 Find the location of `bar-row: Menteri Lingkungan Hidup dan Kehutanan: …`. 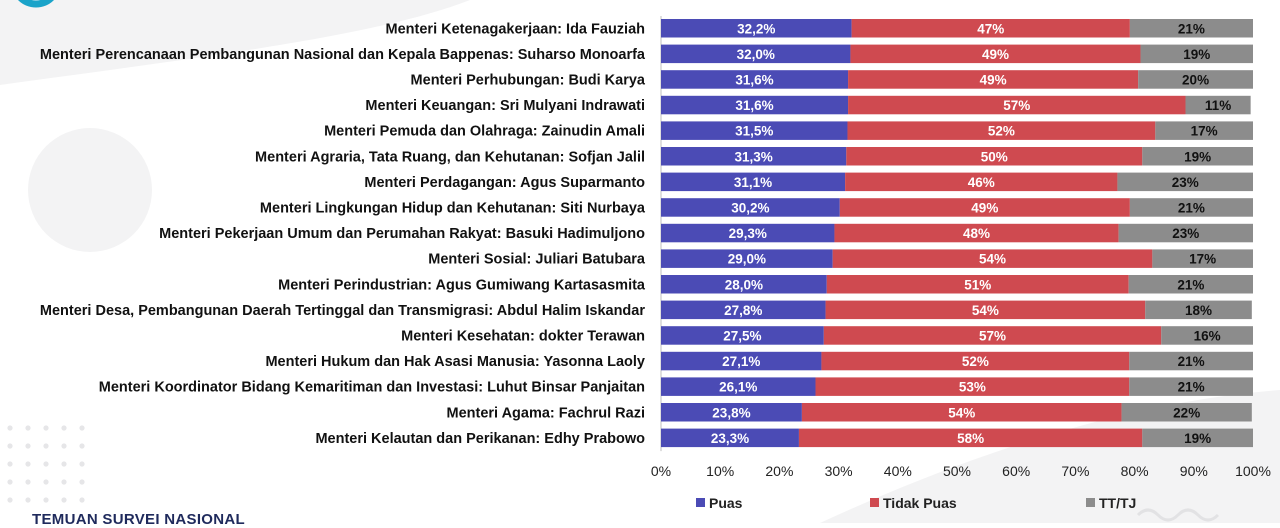

bar-row: Menteri Lingkungan Hidup dan Kehutanan: … is located at coordinates (756, 207).